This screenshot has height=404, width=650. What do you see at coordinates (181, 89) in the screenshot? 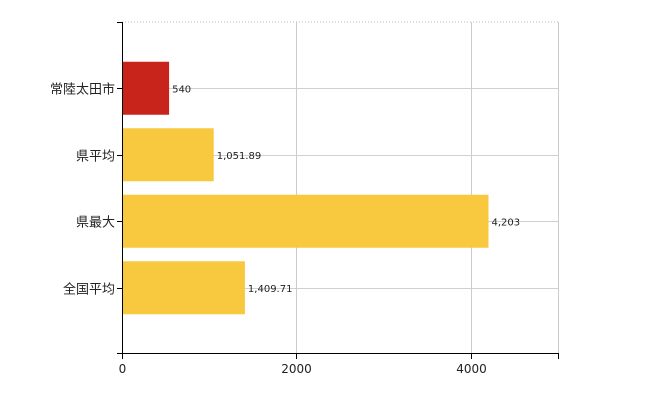
I see `bar-value-label: 540` at bounding box center [181, 89].